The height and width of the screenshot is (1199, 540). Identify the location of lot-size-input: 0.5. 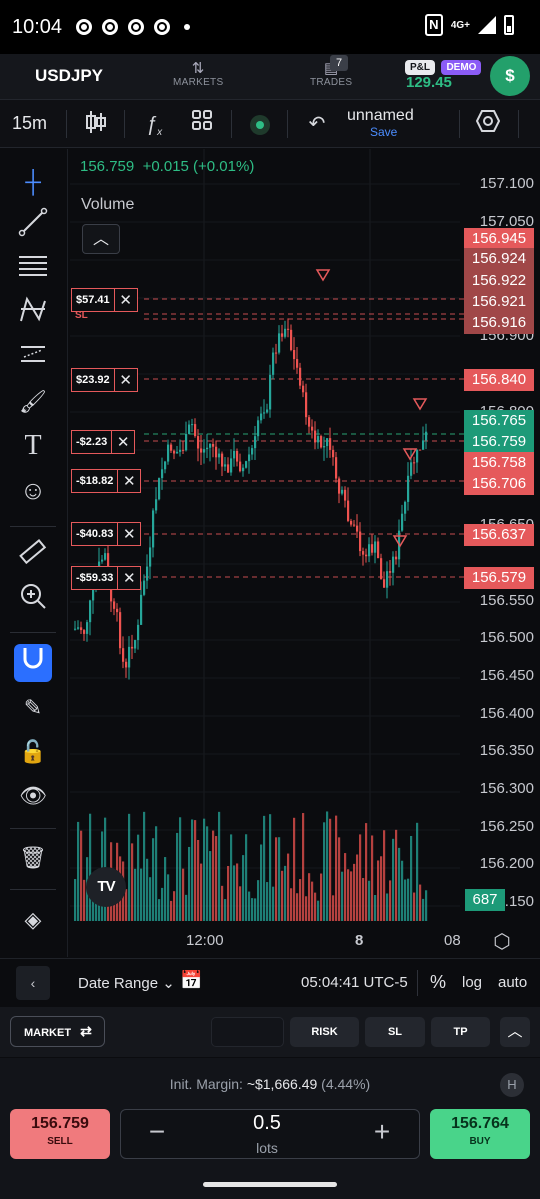
(267, 1123).